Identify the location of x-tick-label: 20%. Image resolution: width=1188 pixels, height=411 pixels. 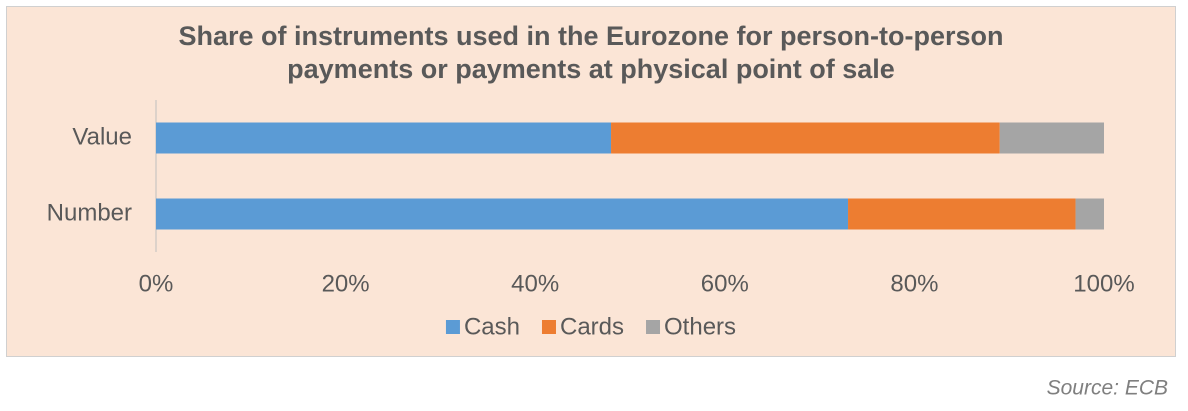
(346, 283).